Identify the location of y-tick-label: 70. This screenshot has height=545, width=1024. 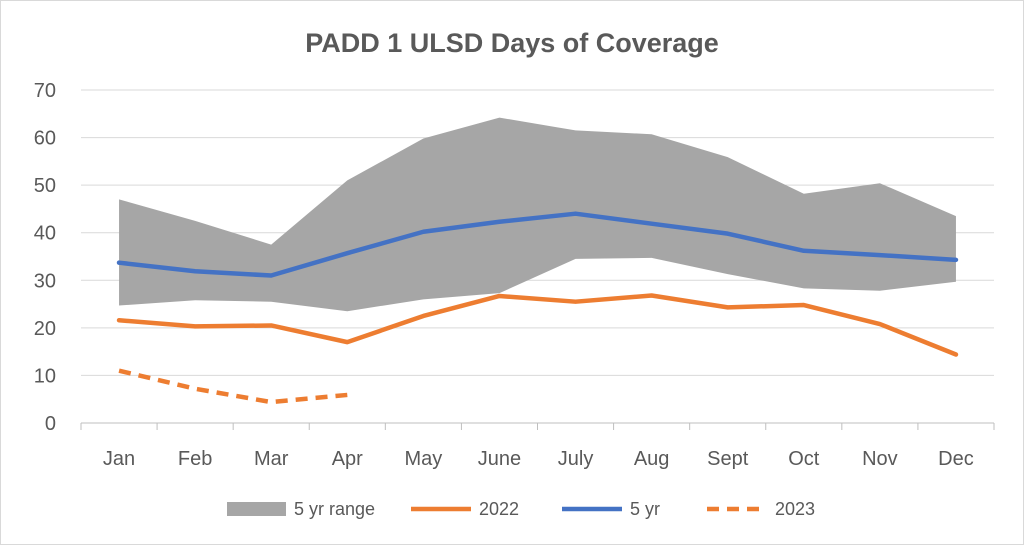
(45, 91).